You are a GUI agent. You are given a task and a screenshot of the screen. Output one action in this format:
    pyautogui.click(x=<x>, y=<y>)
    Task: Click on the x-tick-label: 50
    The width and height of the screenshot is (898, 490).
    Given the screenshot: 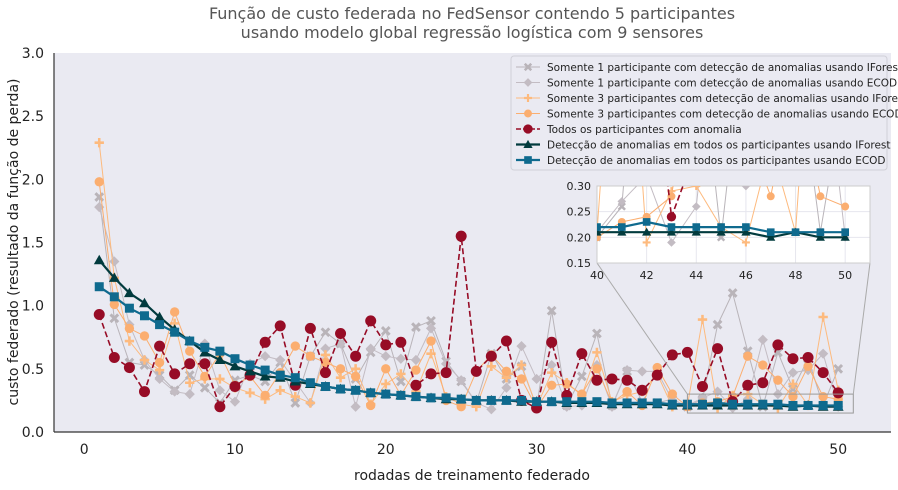 What is the action you would take?
    pyautogui.click(x=838, y=450)
    